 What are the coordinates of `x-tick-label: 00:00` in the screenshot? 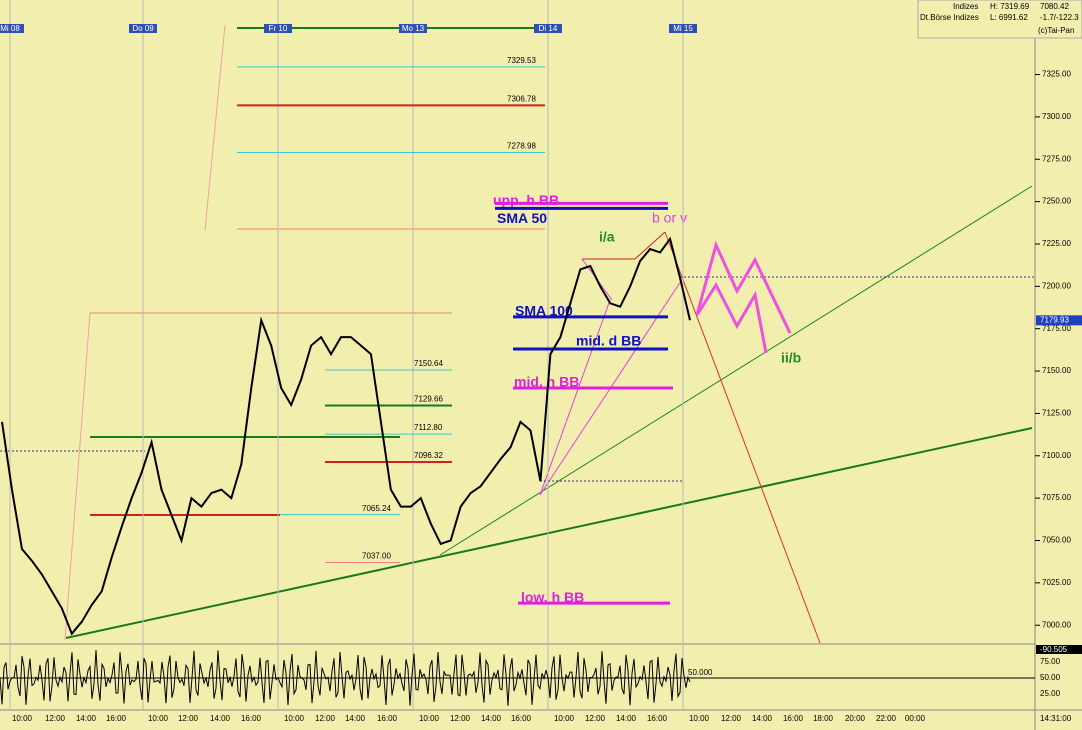 It's located at (915, 718).